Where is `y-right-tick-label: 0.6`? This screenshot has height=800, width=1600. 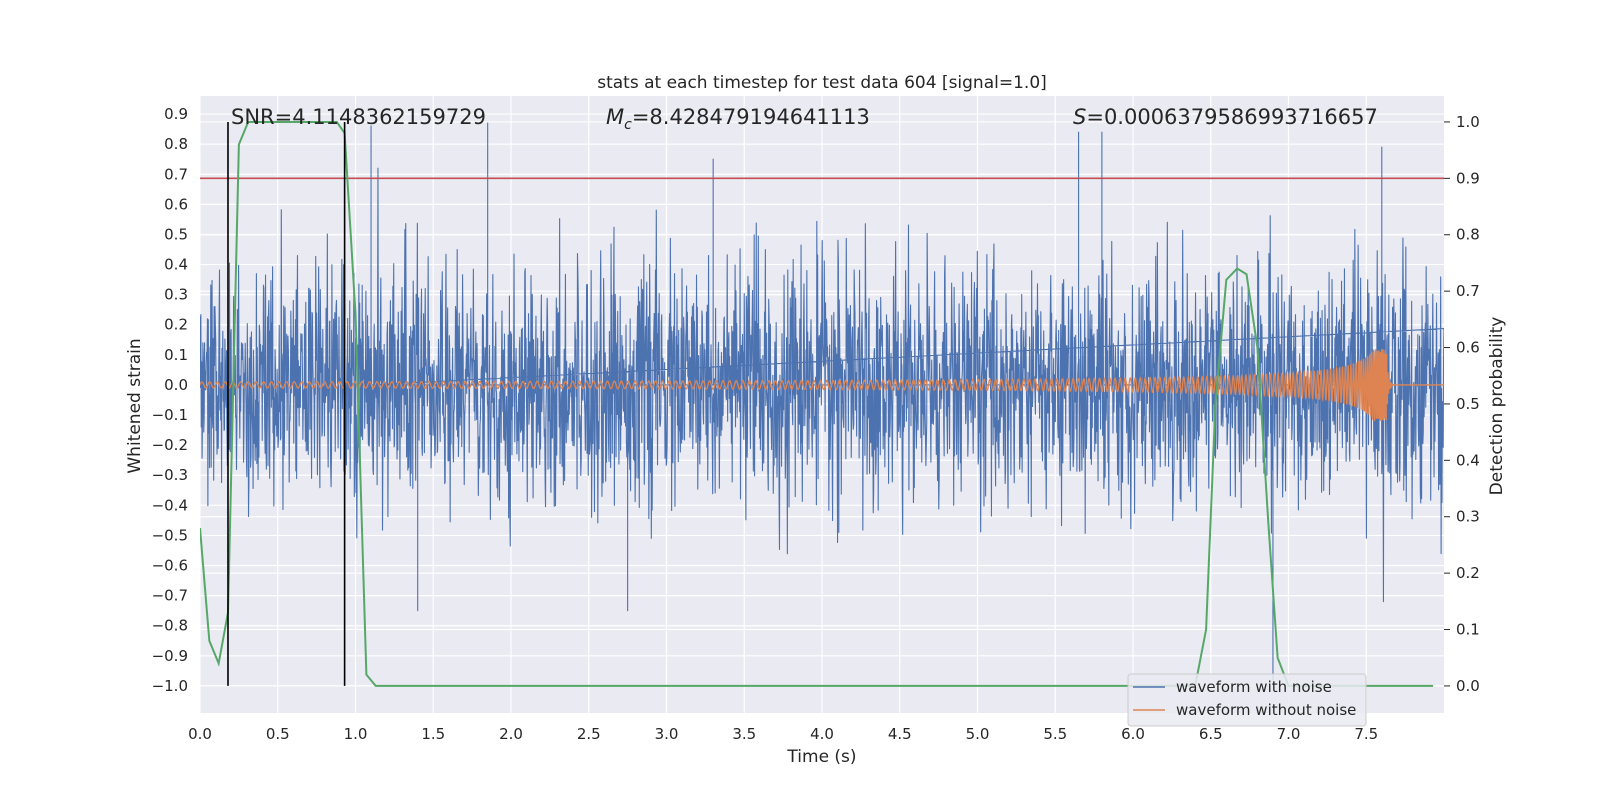 y-right-tick-label: 0.6 is located at coordinates (1468, 348).